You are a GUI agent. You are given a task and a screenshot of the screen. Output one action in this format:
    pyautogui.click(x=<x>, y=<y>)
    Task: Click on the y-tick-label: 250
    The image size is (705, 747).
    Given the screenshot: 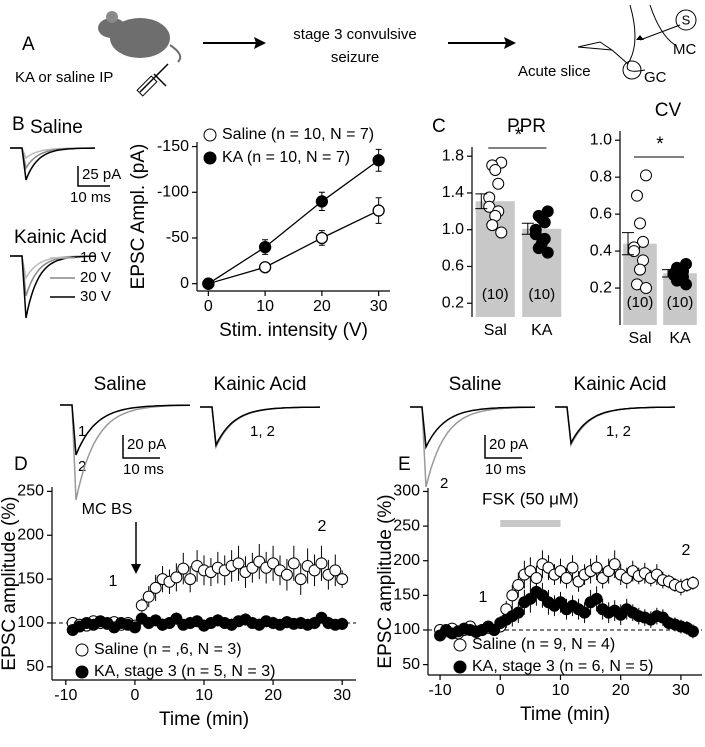 What is the action you would take?
    pyautogui.click(x=406, y=525)
    